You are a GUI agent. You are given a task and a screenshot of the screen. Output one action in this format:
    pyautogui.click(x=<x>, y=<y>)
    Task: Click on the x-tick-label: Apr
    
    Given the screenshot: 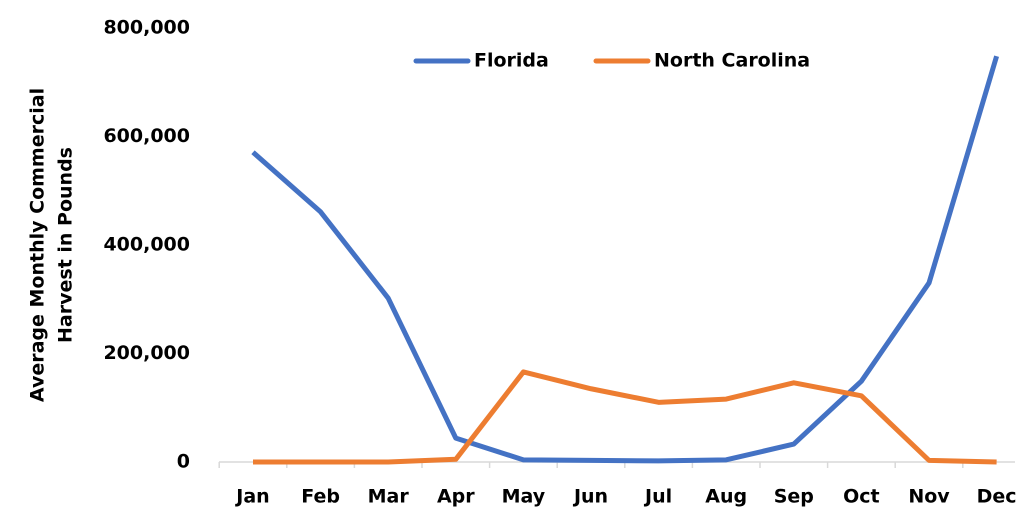 What is the action you would take?
    pyautogui.click(x=456, y=497)
    